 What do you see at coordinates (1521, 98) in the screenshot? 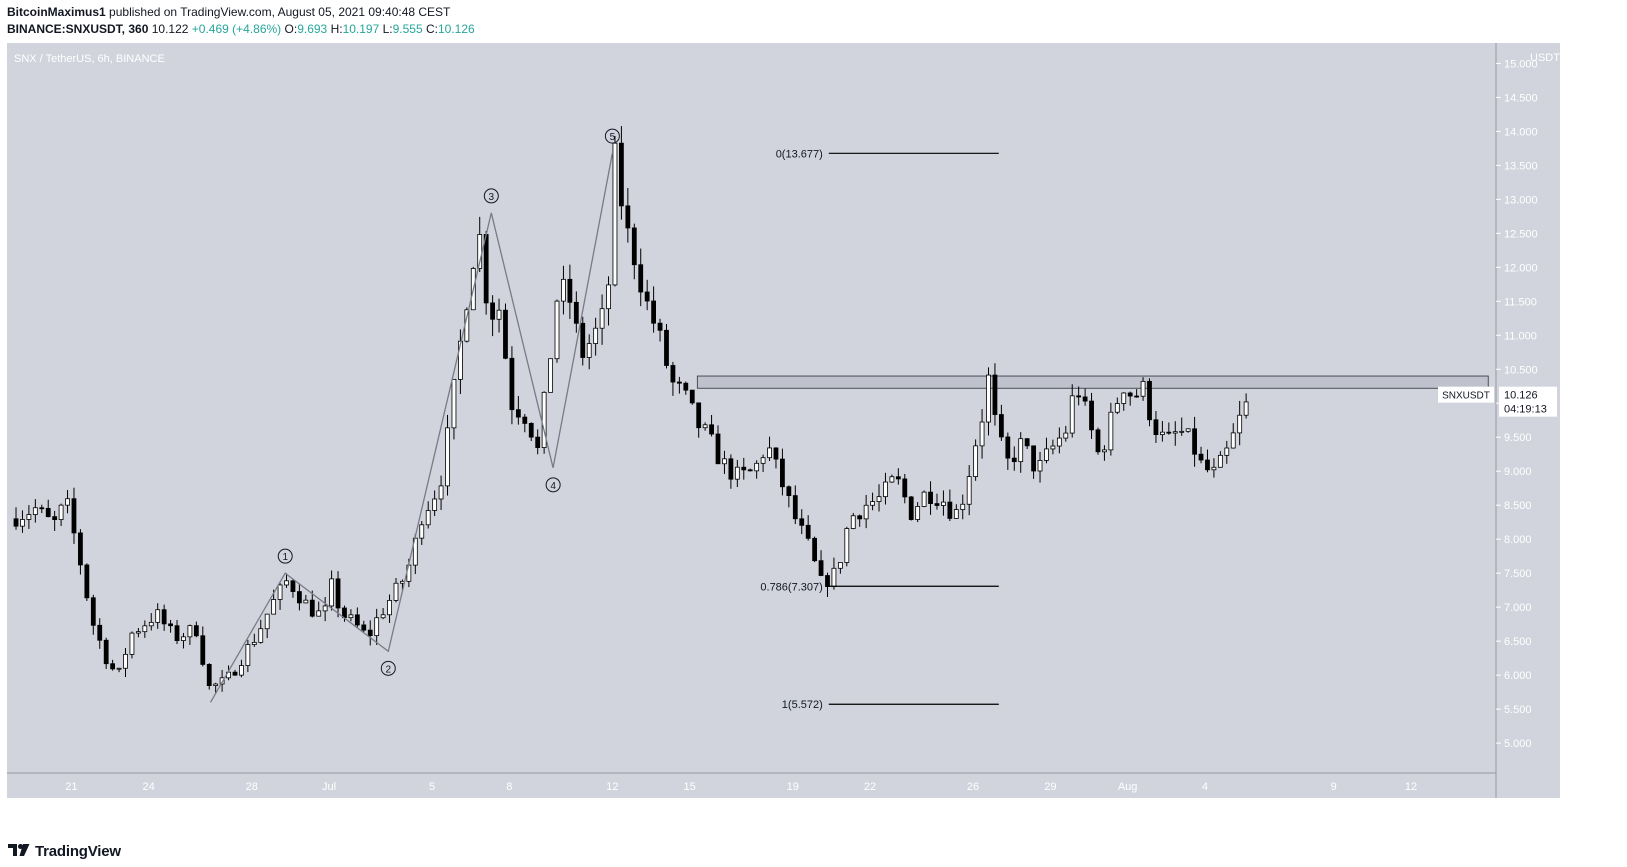
I see `y-tick-label: 14.500` at bounding box center [1521, 98].